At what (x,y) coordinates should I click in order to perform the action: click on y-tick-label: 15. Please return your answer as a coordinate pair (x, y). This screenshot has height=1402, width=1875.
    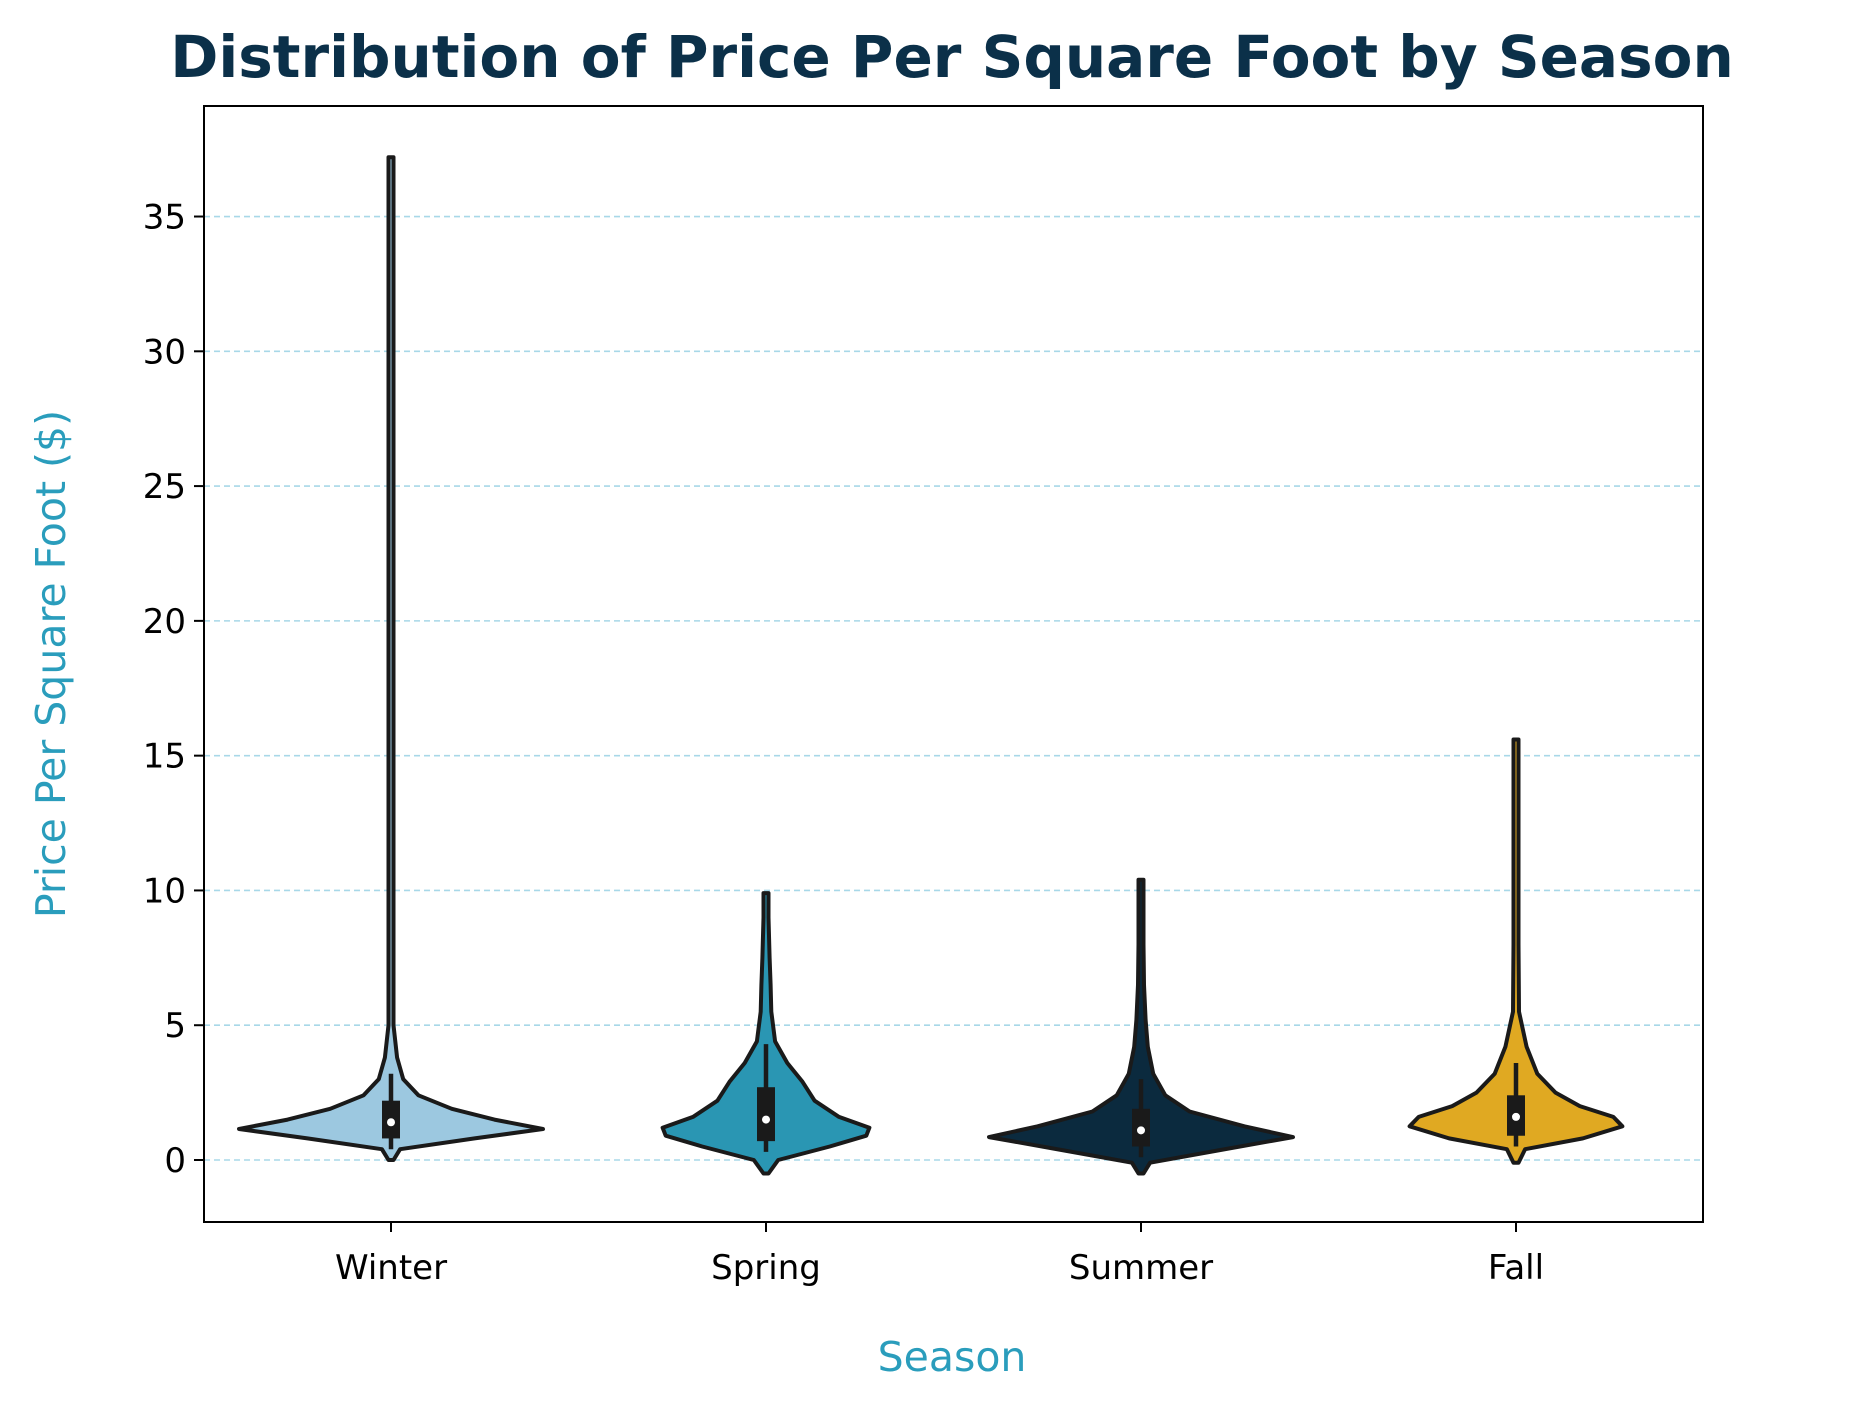
    Looking at the image, I should click on (164, 757).